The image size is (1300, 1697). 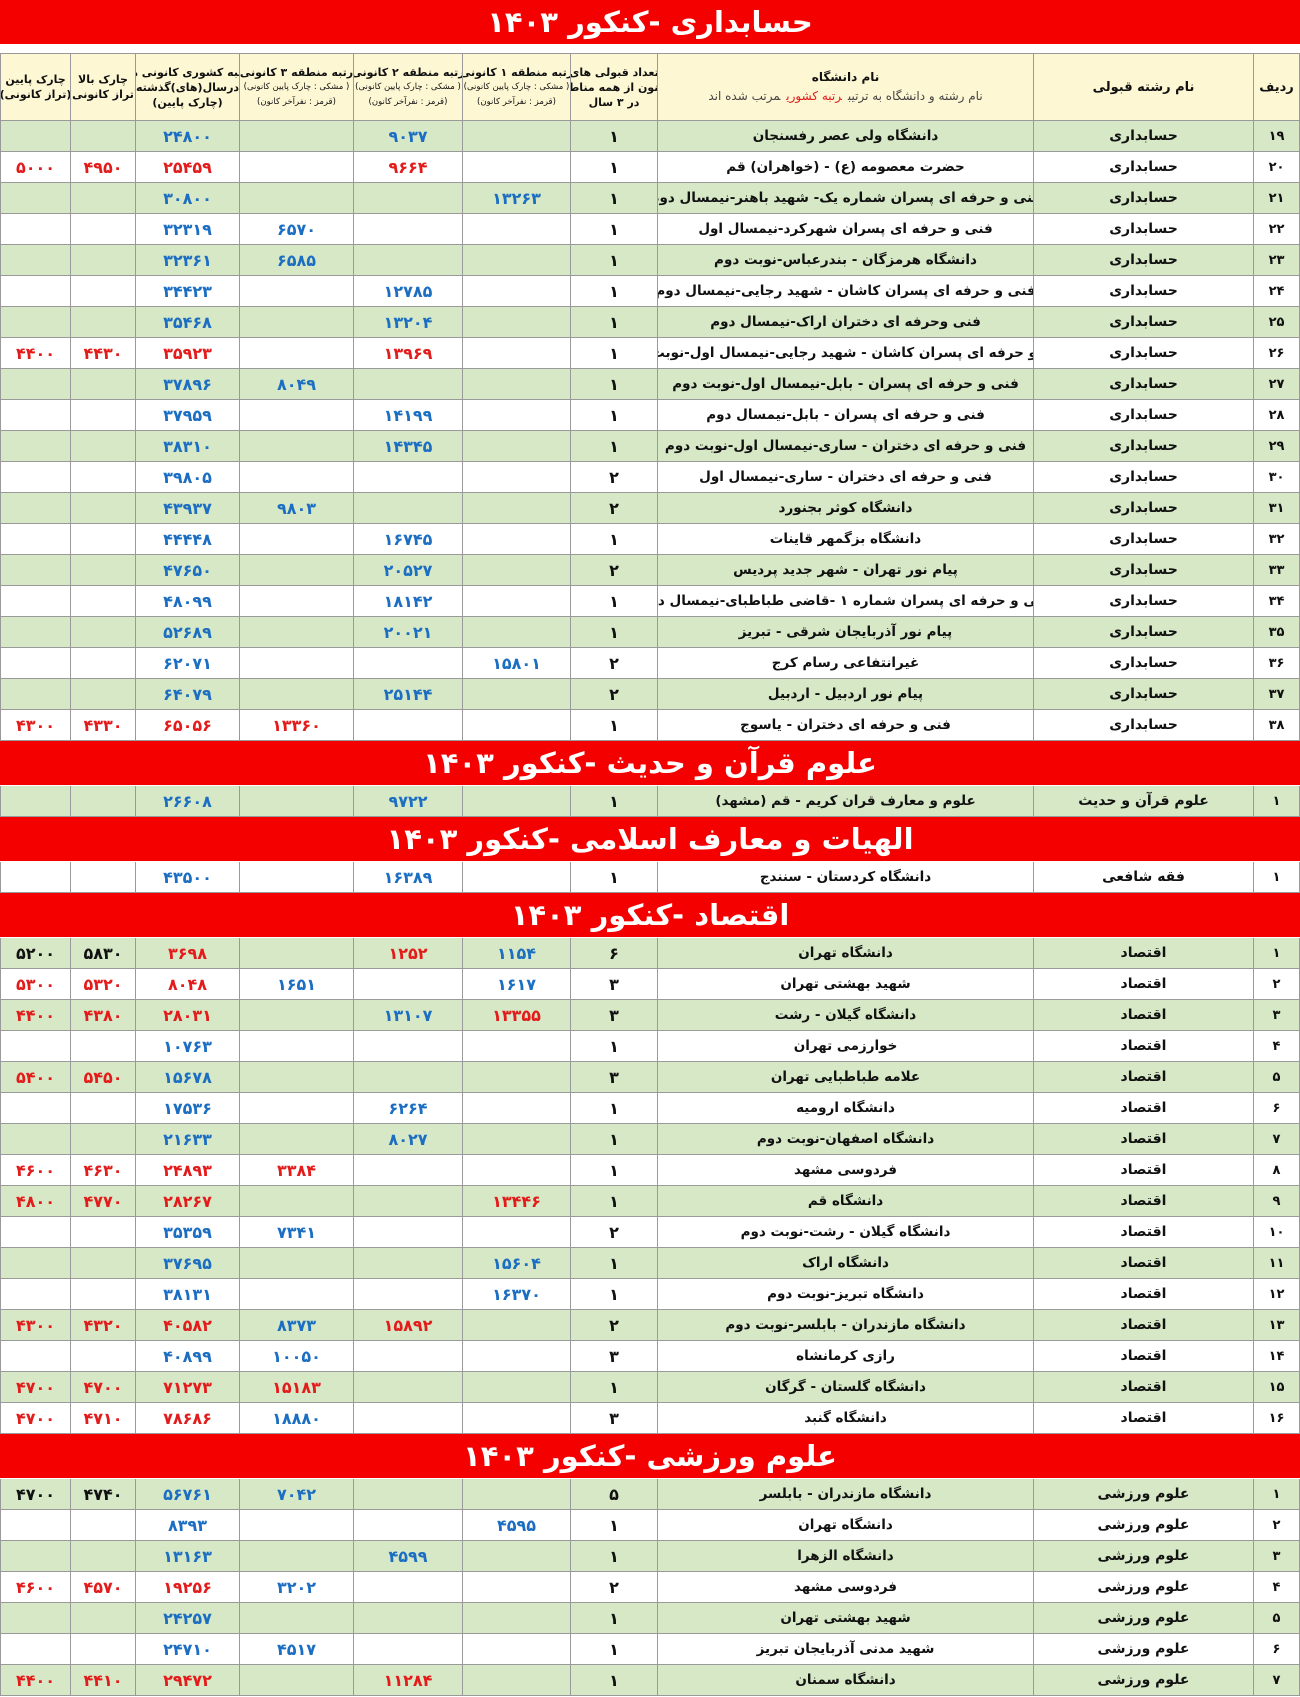 I want to click on table-cell: ۴۸۰۹۹, so click(x=187, y=601).